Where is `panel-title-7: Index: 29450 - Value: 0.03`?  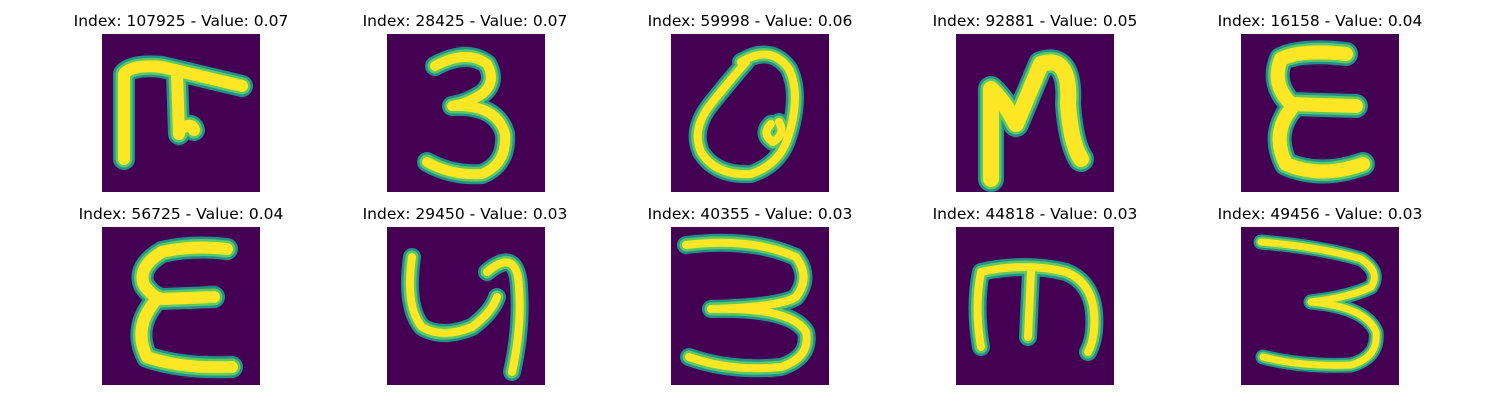 panel-title-7: Index: 29450 - Value: 0.03 is located at coordinates (465, 214).